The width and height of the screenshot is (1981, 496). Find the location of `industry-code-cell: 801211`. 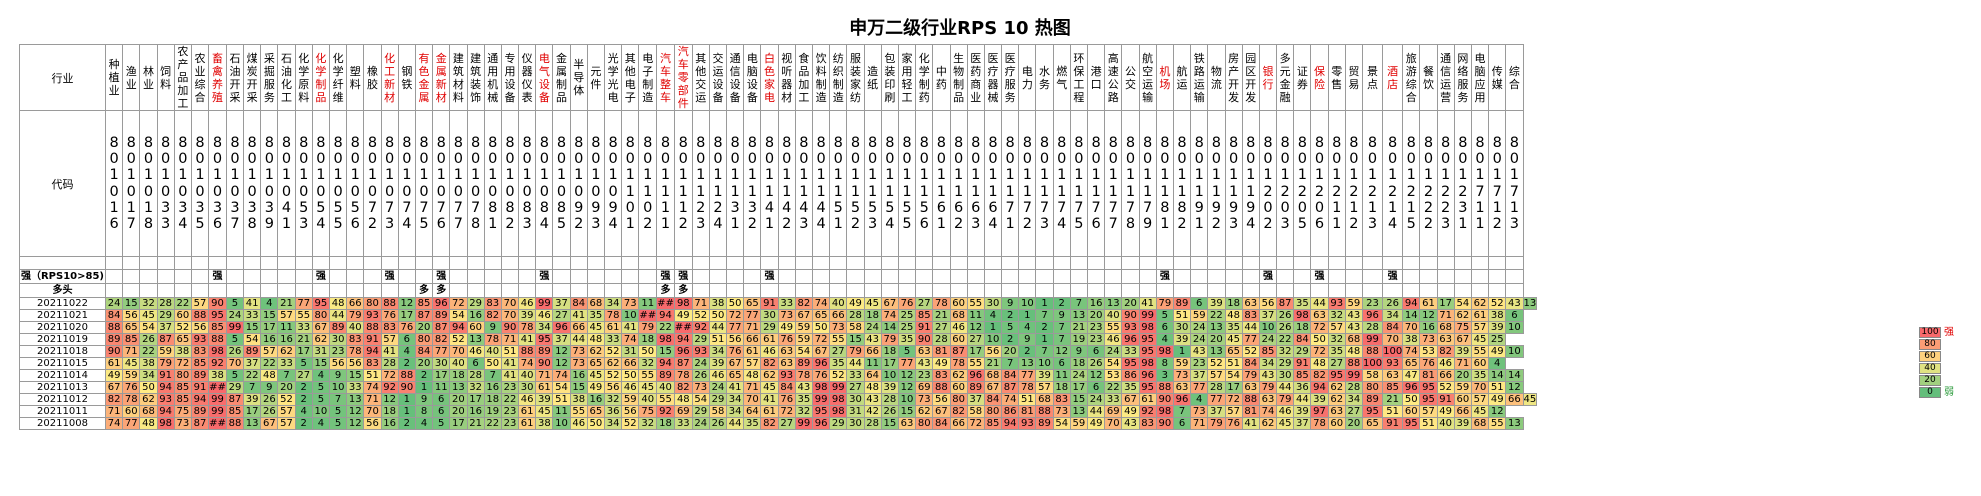

industry-code-cell: 801211 is located at coordinates (1336, 183).